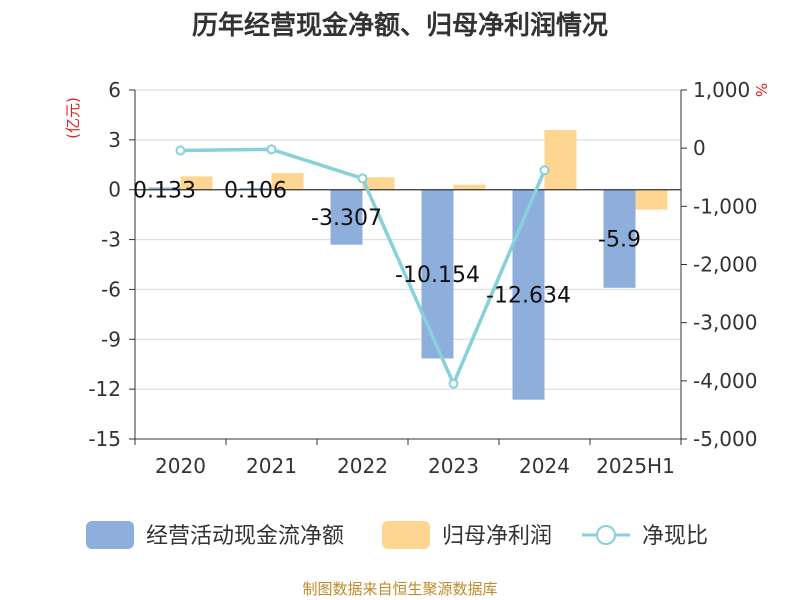 This screenshot has height=600, width=800. Describe the element at coordinates (725, 439) in the screenshot. I see `right-tick-label: -5,000` at that location.